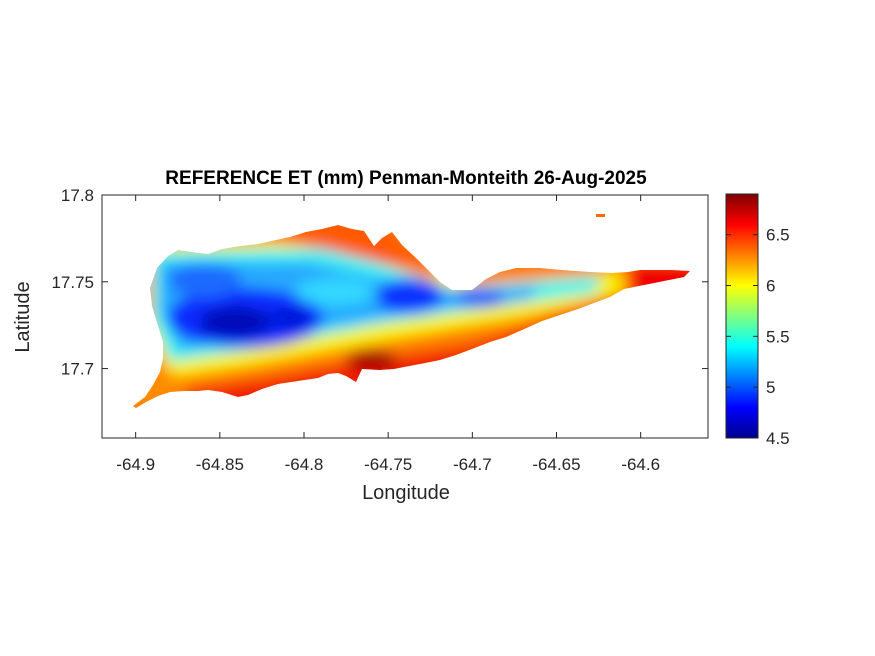 The width and height of the screenshot is (875, 656). Describe the element at coordinates (72, 282) in the screenshot. I see `y-tick-label: 17.75` at that location.